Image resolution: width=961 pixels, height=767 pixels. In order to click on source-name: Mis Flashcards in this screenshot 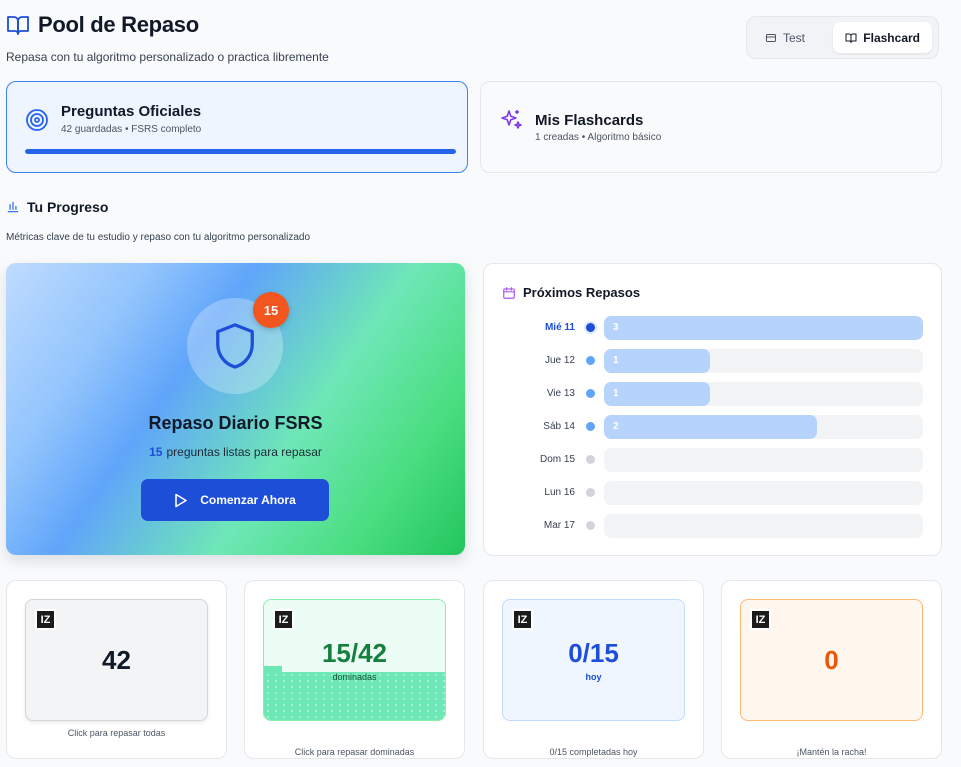, I will do `click(589, 120)`.